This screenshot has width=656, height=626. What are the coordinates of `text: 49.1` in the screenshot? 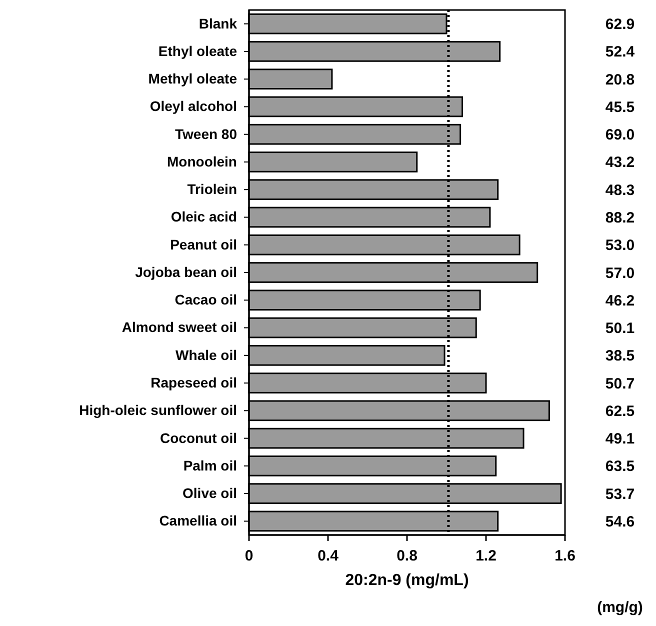 It's located at (620, 439).